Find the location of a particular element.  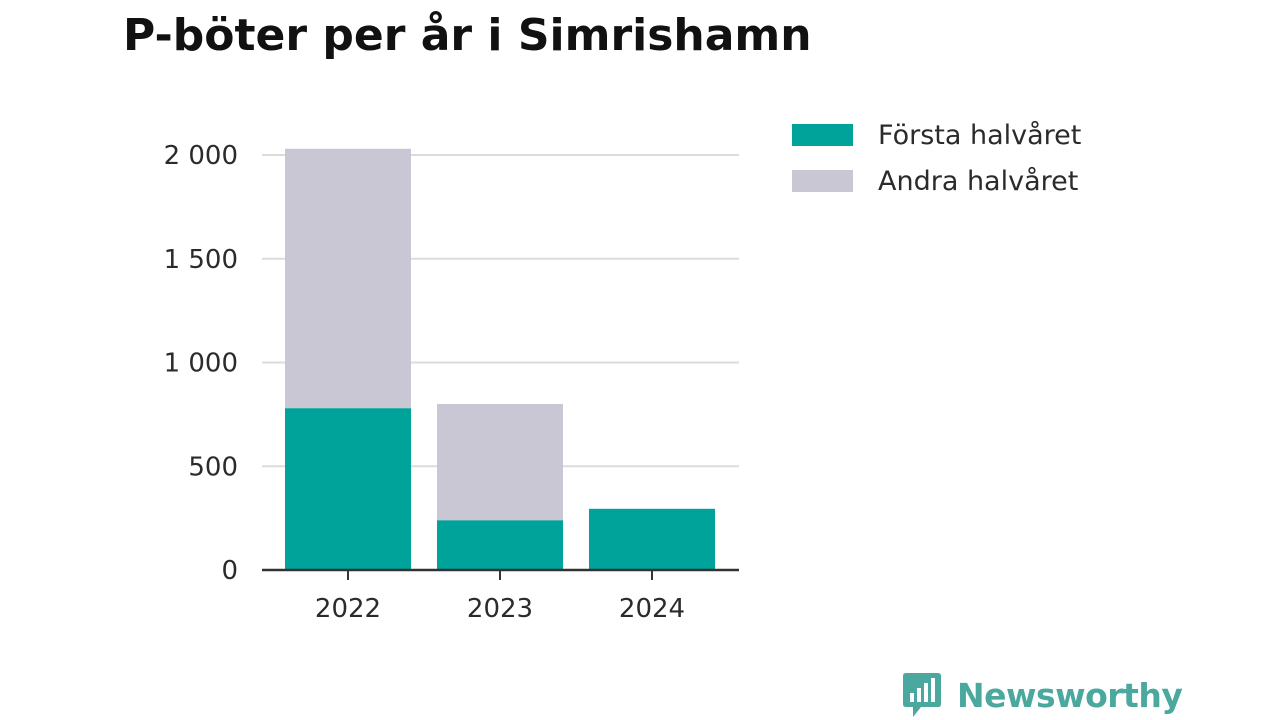

legend-item-second-half: Andra halvåret is located at coordinates (936, 181).